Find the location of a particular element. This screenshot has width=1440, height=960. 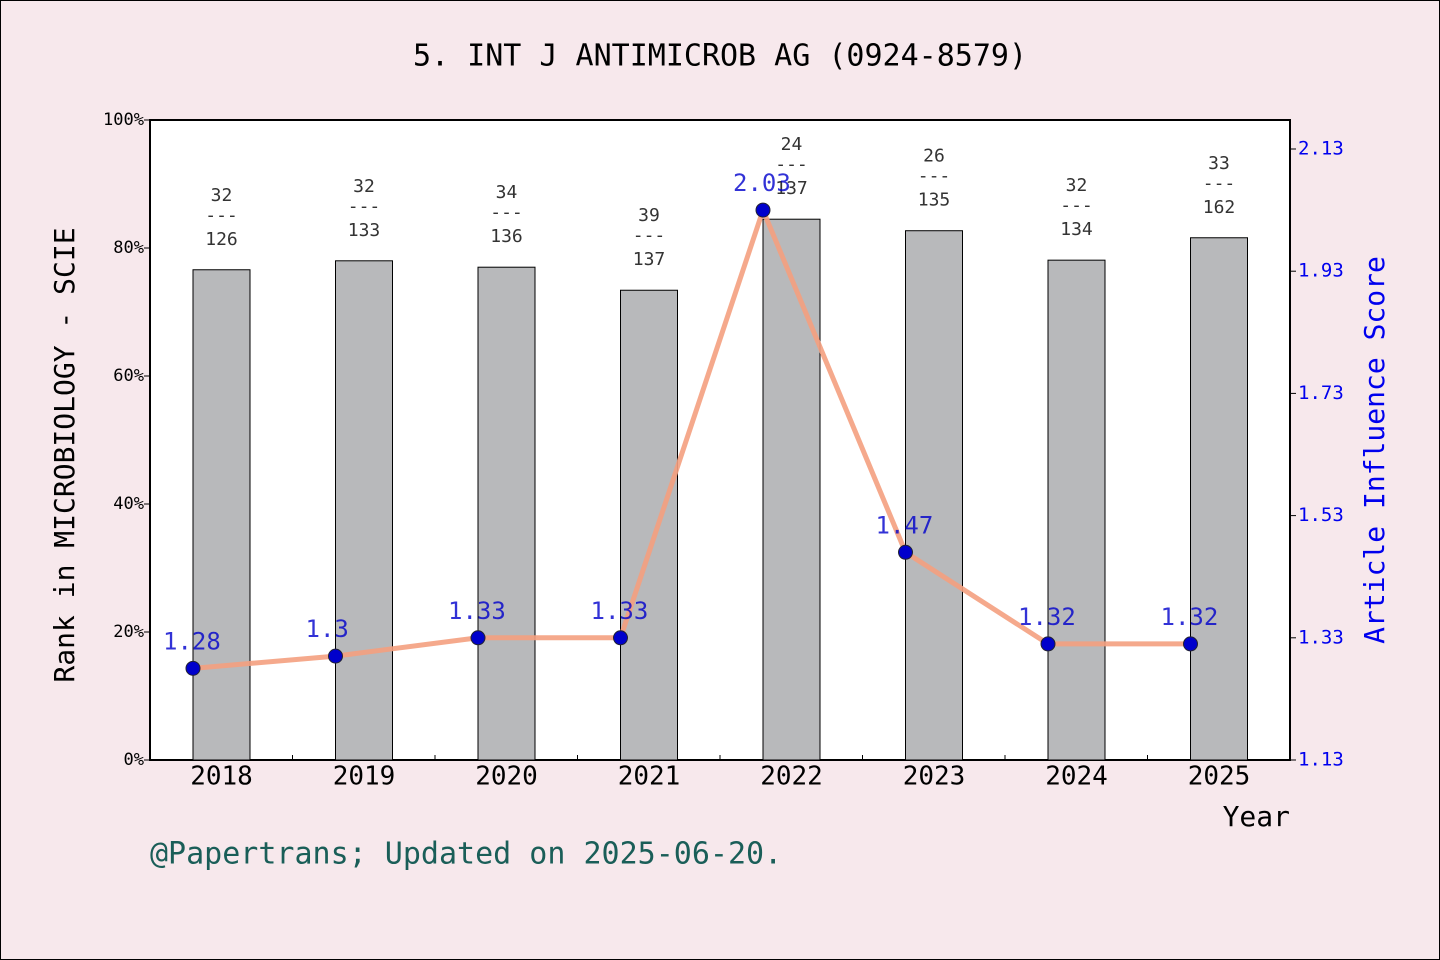

y2-tick-label: 1.33 is located at coordinates (1321, 637).